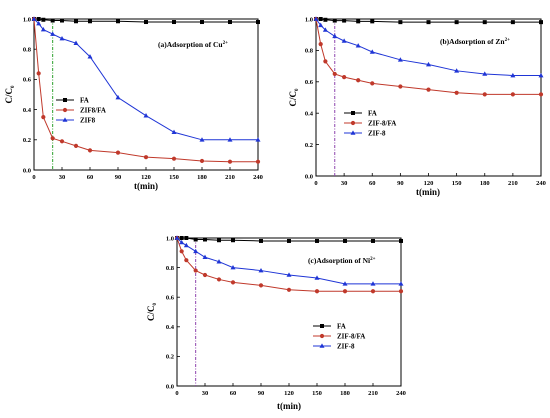 The image size is (550, 418). I want to click on panel-title: (a)Adsorption of Cu2+, so click(193, 44).